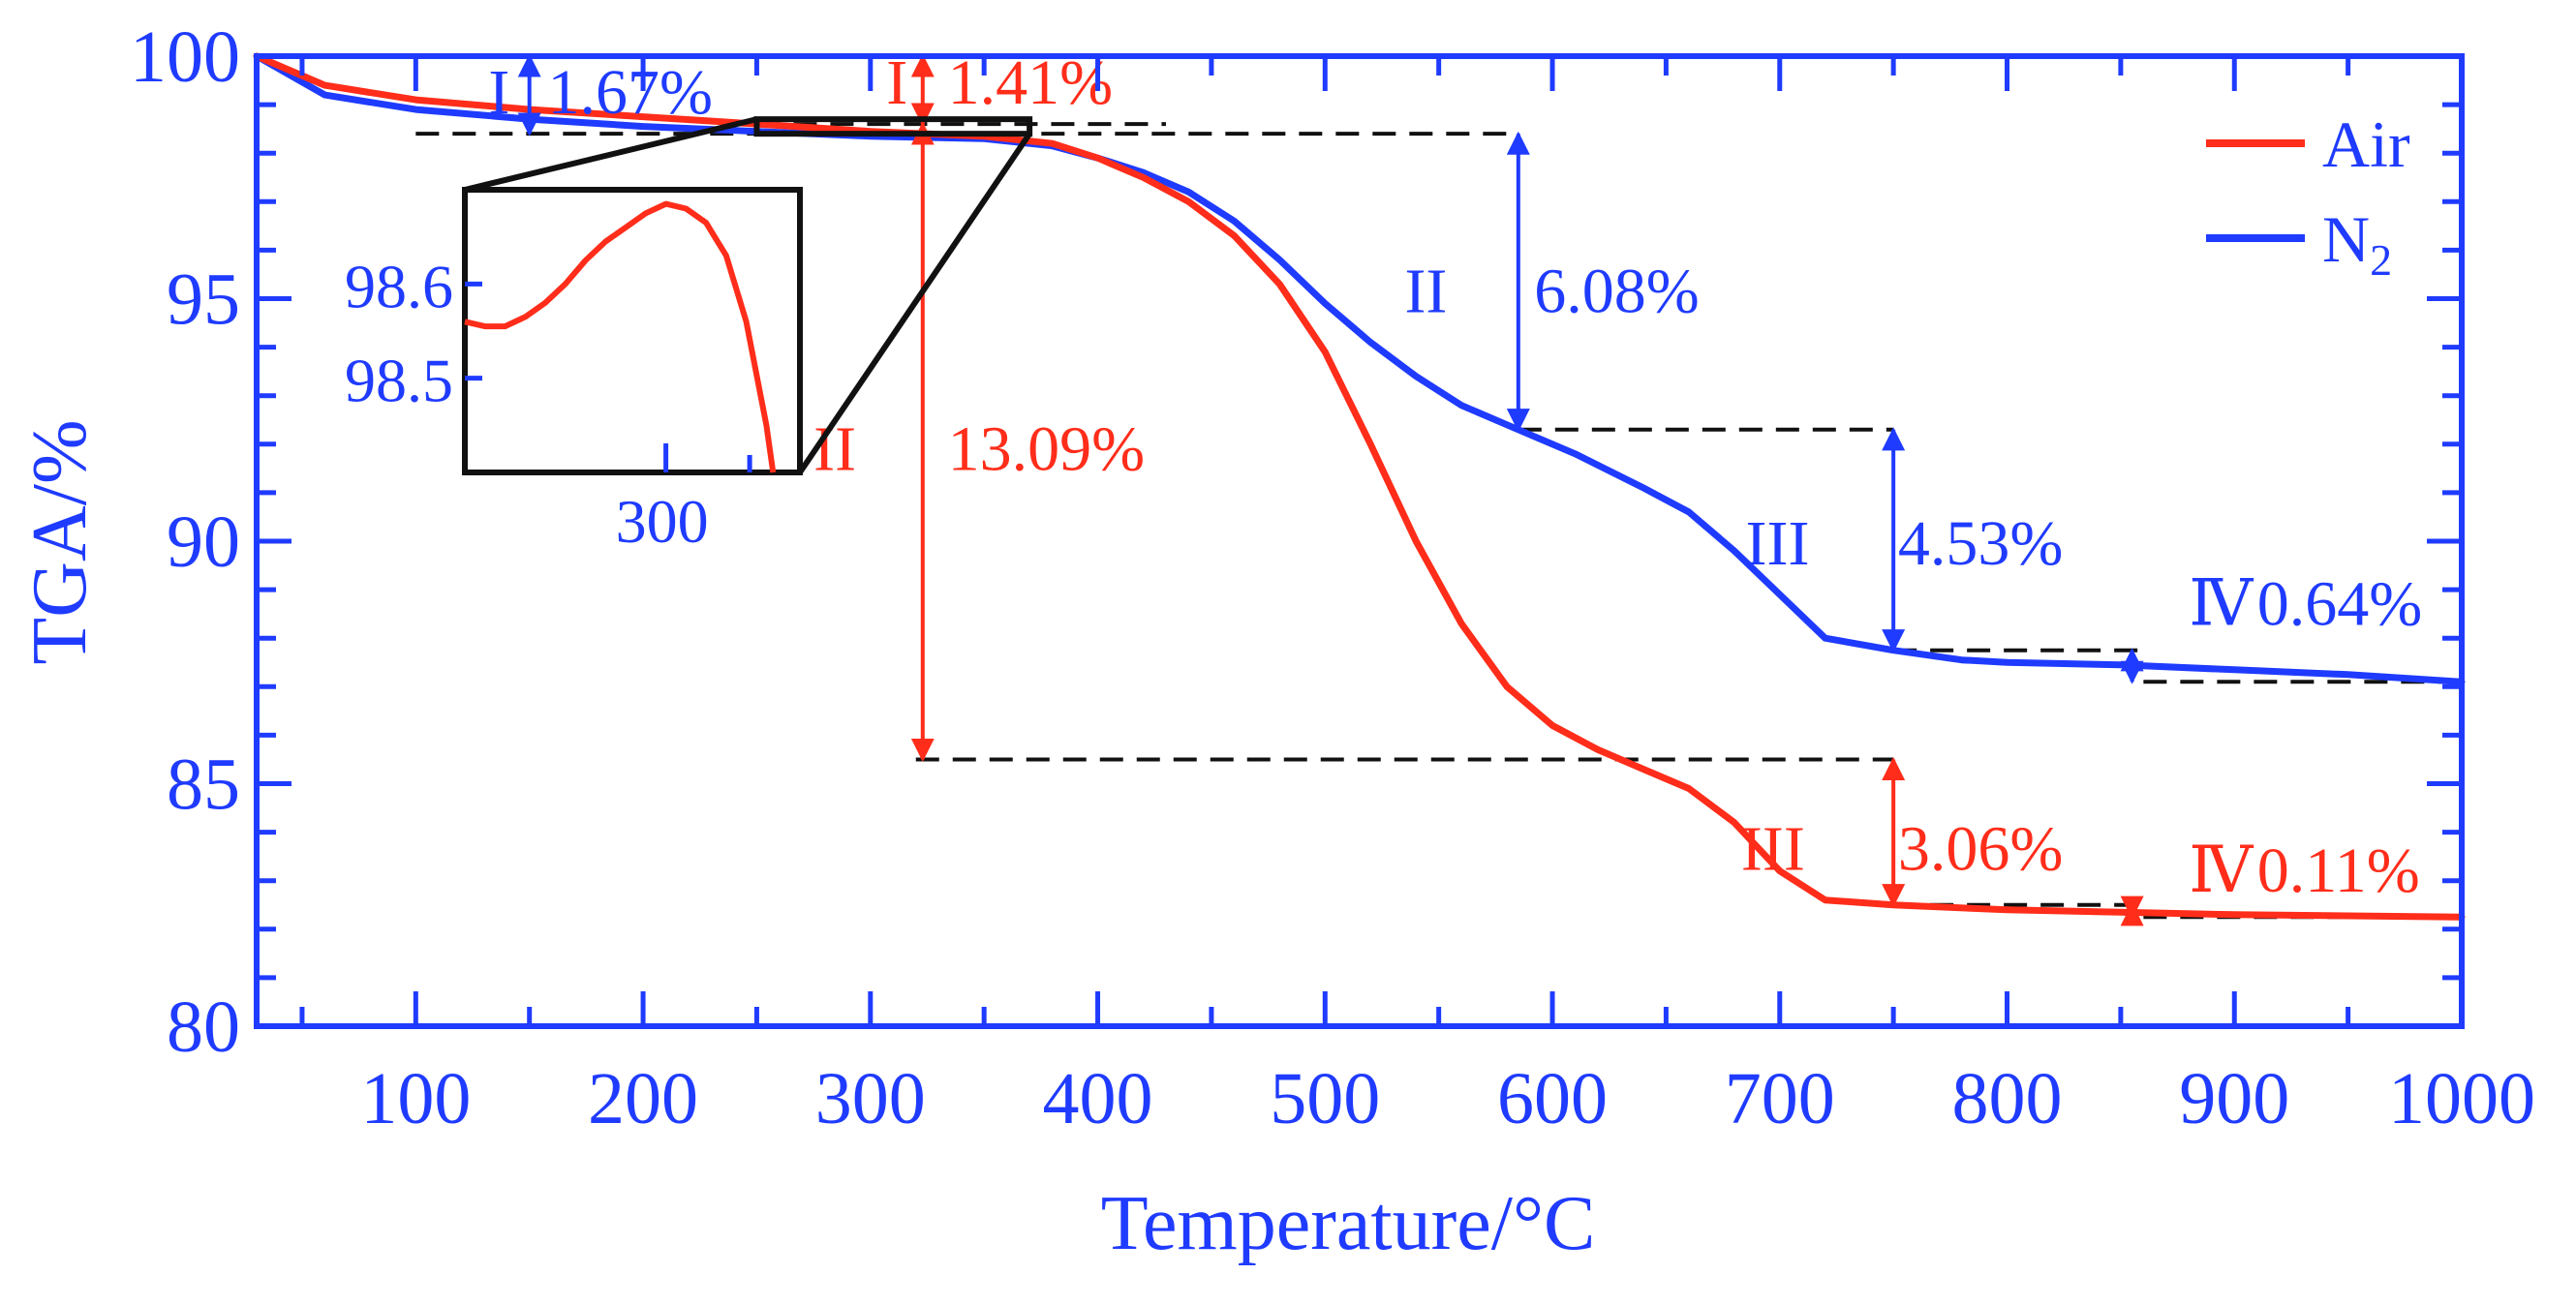 The width and height of the screenshot is (2576, 1305). Describe the element at coordinates (1980, 849) in the screenshot. I see `annotation-value: 3.06%` at that location.